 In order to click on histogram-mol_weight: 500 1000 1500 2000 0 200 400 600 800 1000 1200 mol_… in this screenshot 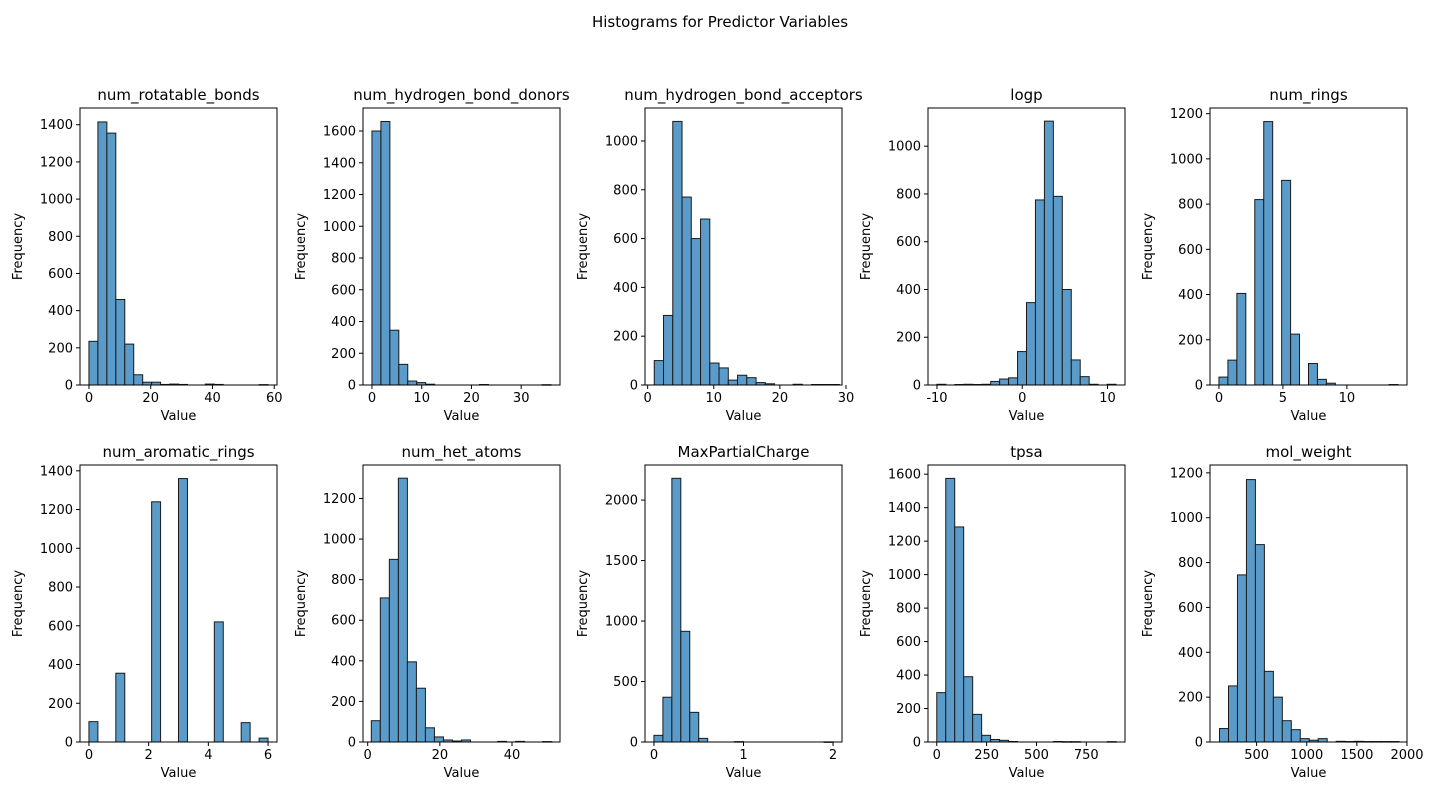, I will do `click(1282, 612)`.